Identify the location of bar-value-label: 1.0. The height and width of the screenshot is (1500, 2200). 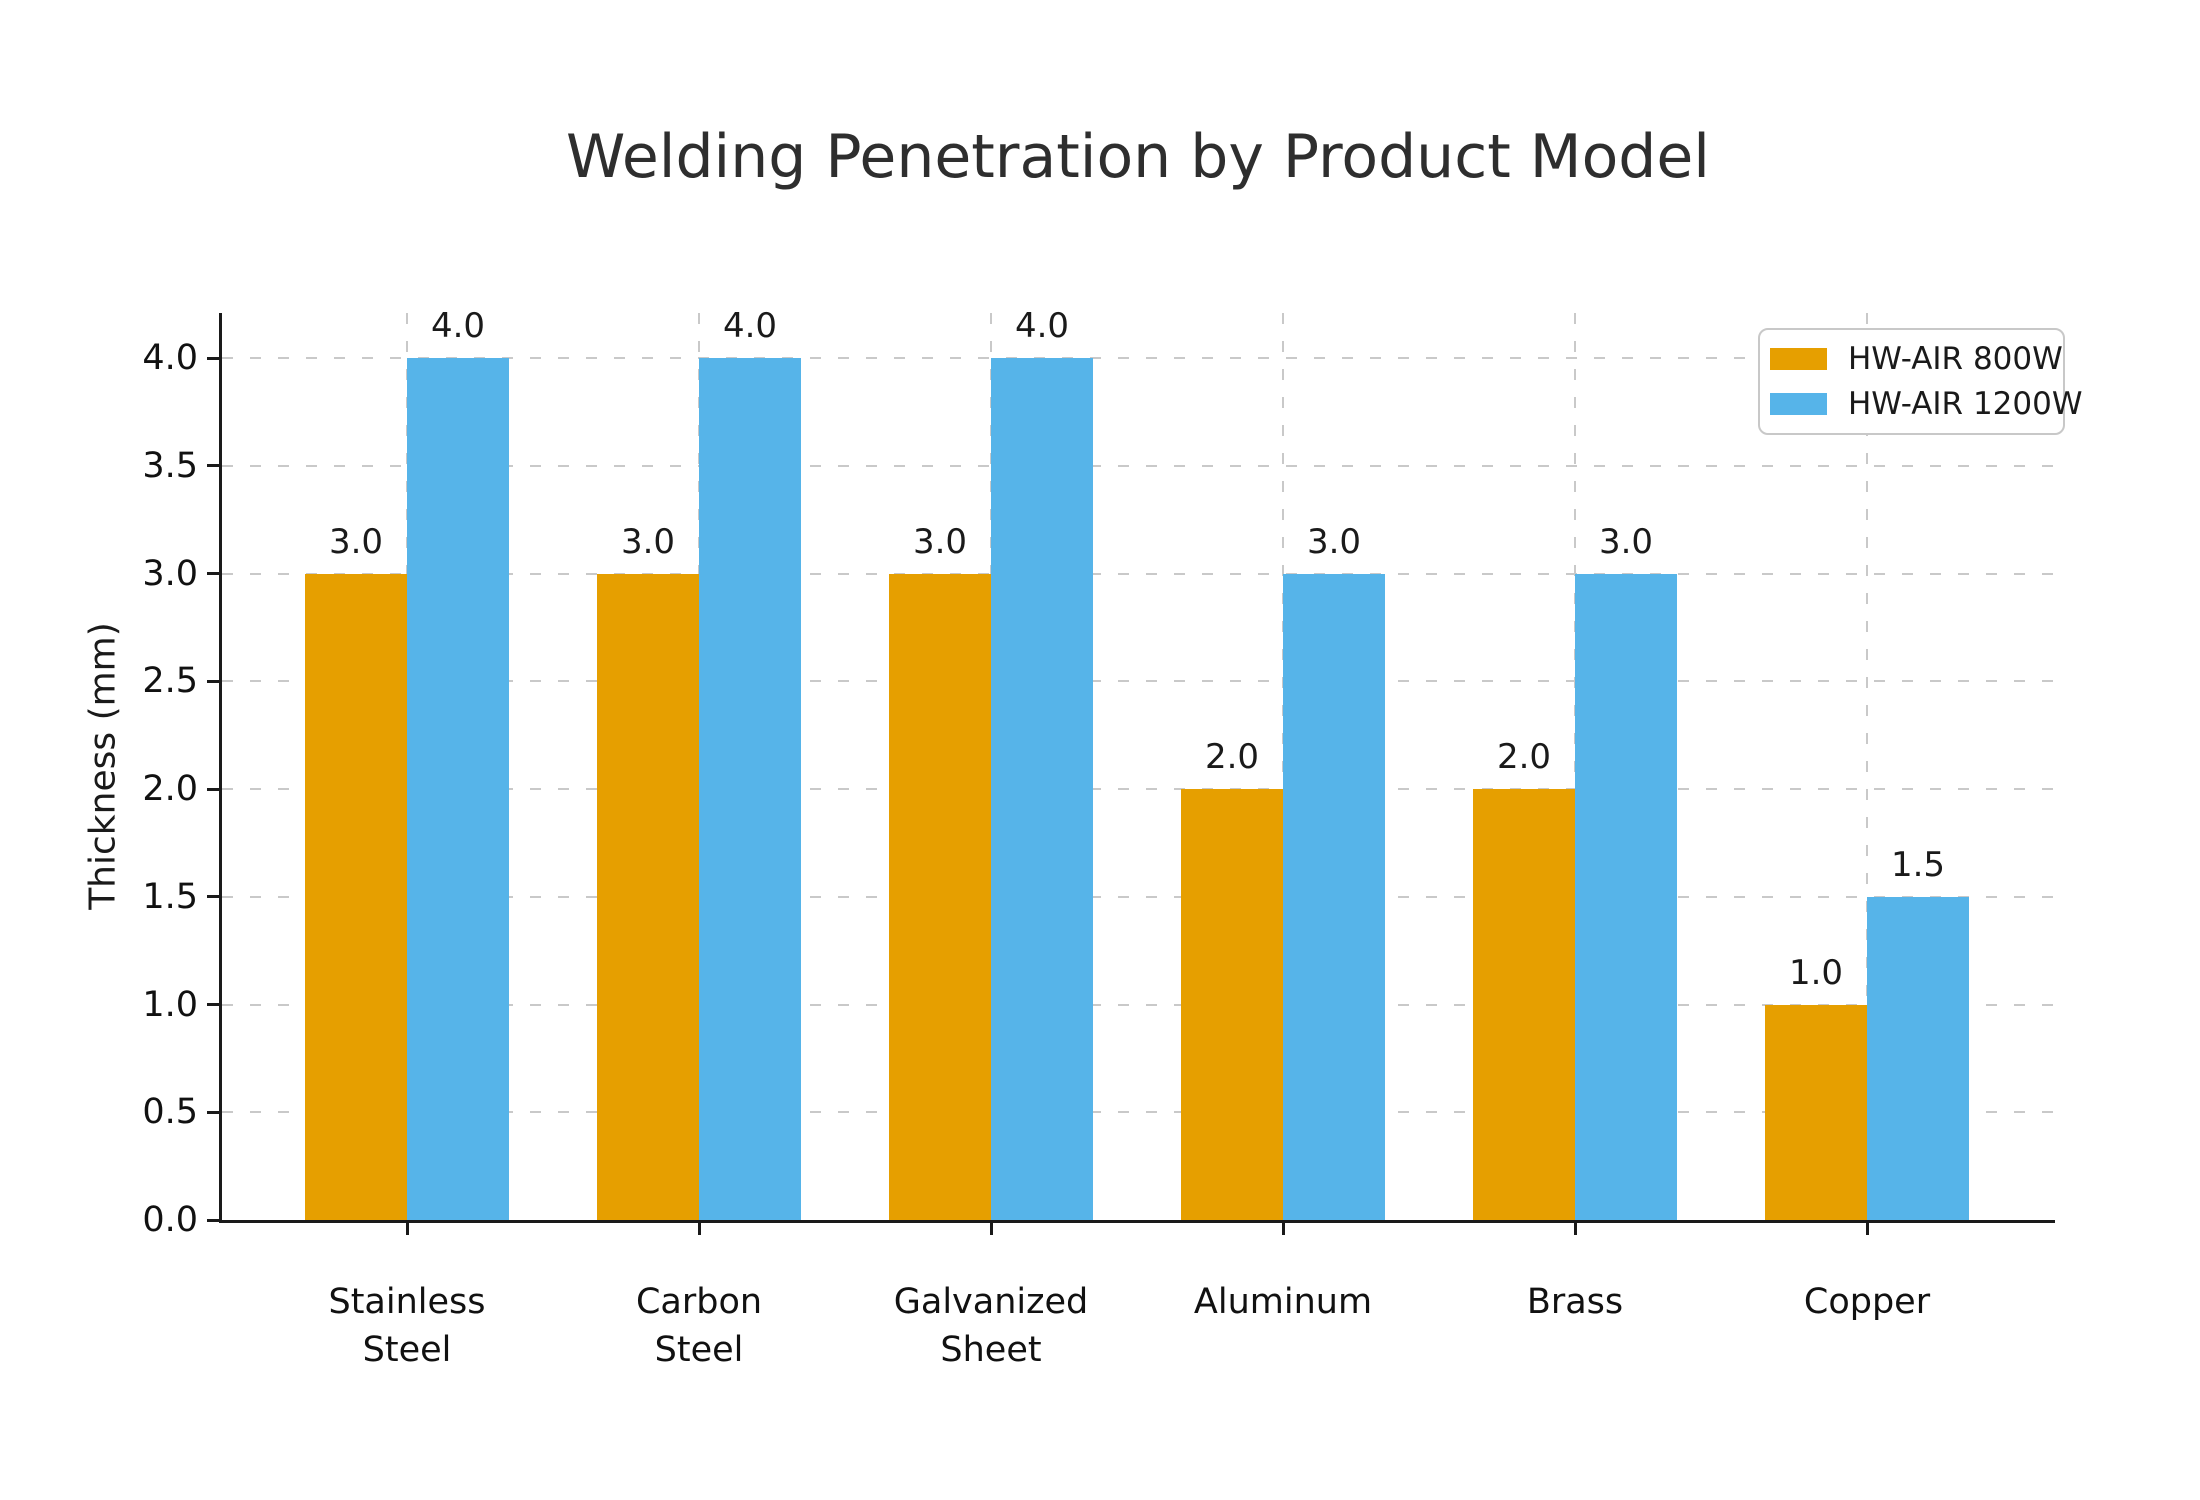
(1816, 972).